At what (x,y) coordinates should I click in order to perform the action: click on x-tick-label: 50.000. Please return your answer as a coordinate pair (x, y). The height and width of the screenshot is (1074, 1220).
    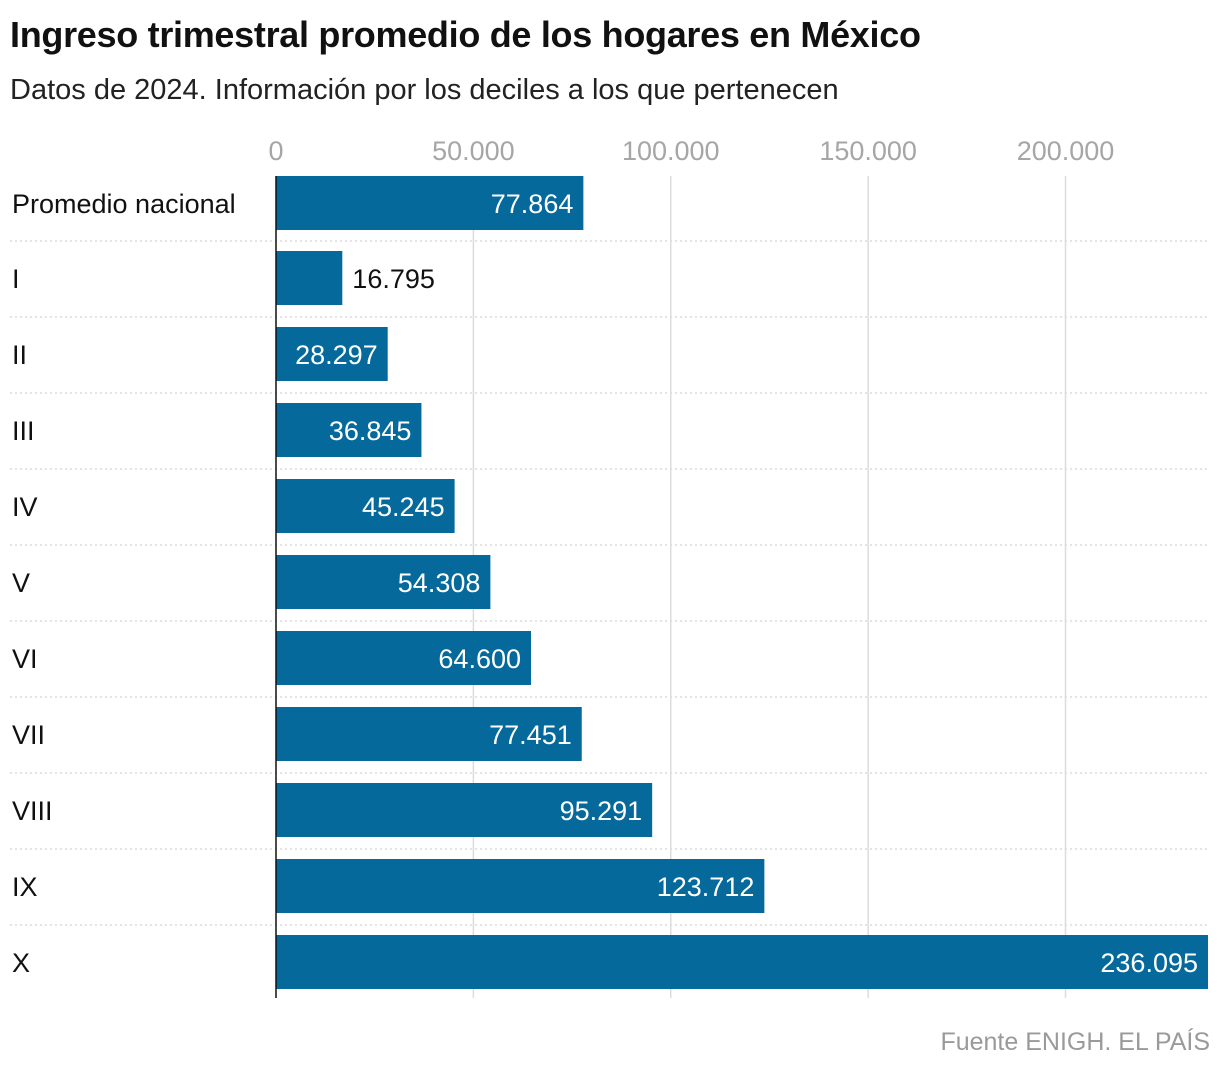
    Looking at the image, I should click on (473, 151).